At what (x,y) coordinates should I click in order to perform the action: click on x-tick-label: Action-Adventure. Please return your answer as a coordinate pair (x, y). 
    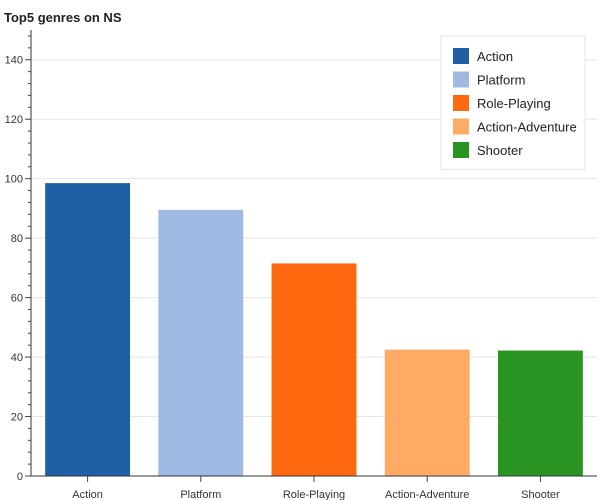
    Looking at the image, I should click on (427, 494).